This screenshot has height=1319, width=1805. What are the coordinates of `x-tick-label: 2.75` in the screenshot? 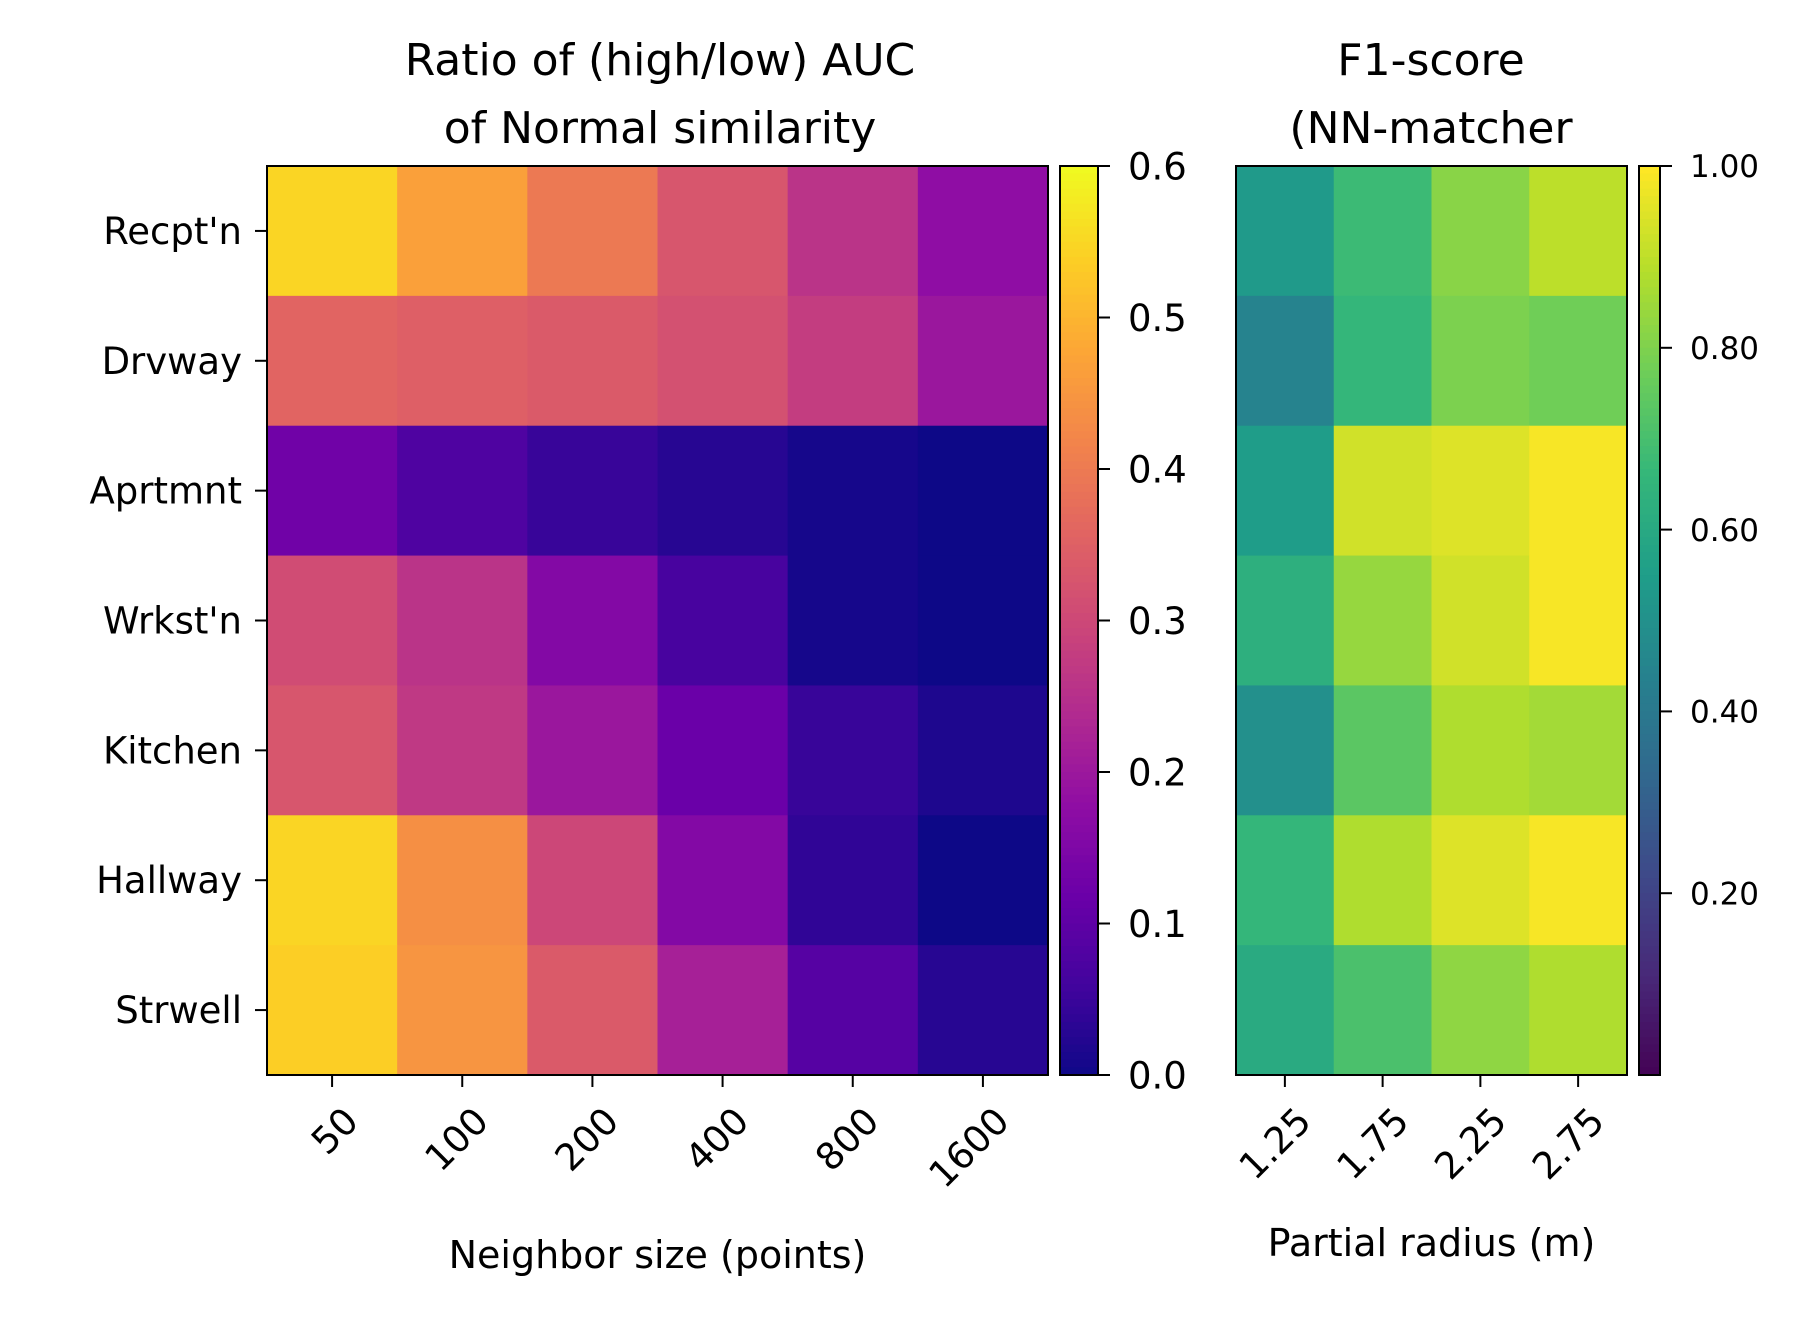 It's located at (1568, 1143).